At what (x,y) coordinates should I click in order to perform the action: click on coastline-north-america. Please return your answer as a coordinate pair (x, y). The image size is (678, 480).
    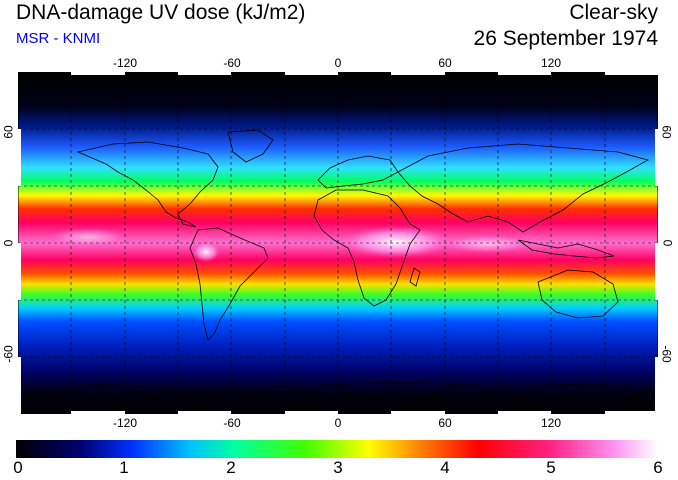
    Looking at the image, I should click on (147, 184).